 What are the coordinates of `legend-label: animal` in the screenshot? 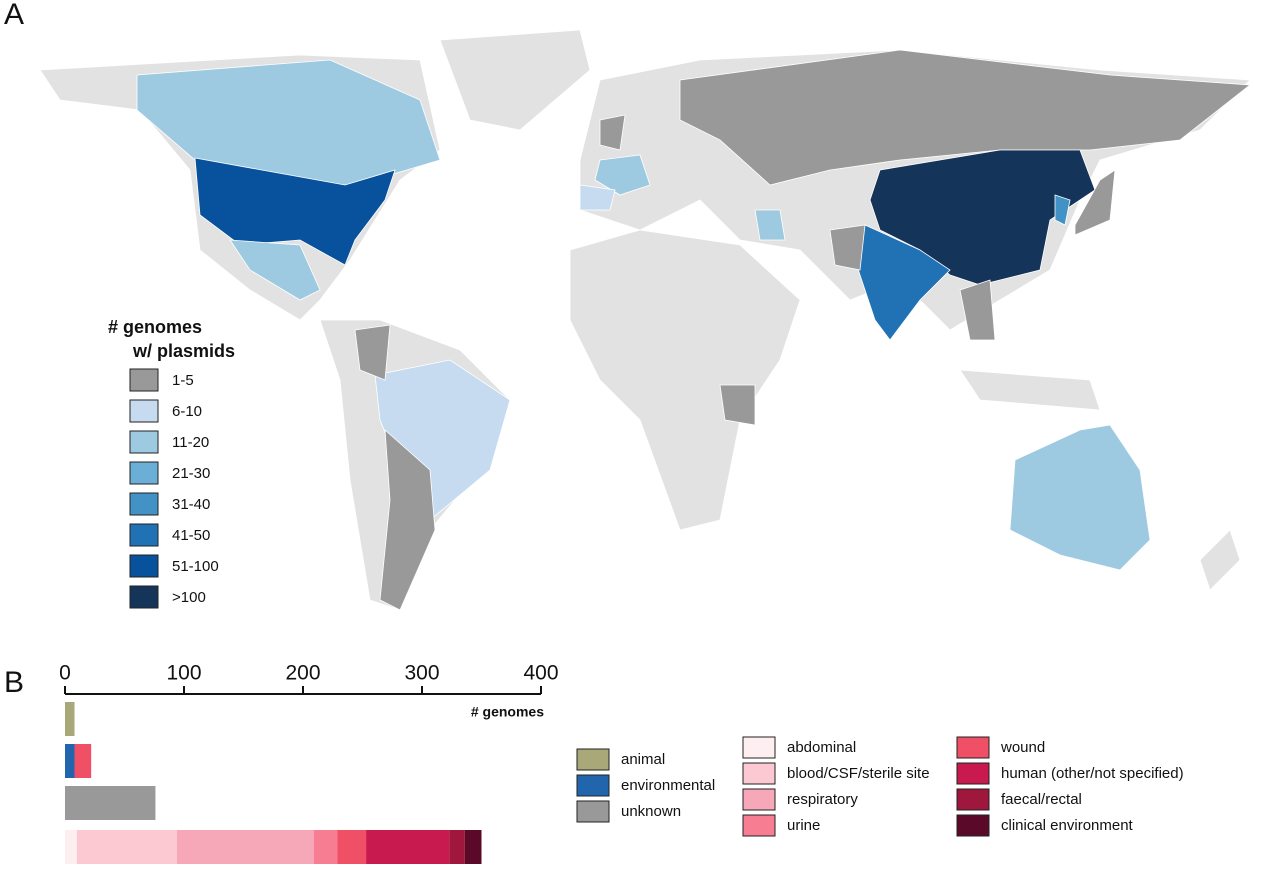 It's located at (643, 759).